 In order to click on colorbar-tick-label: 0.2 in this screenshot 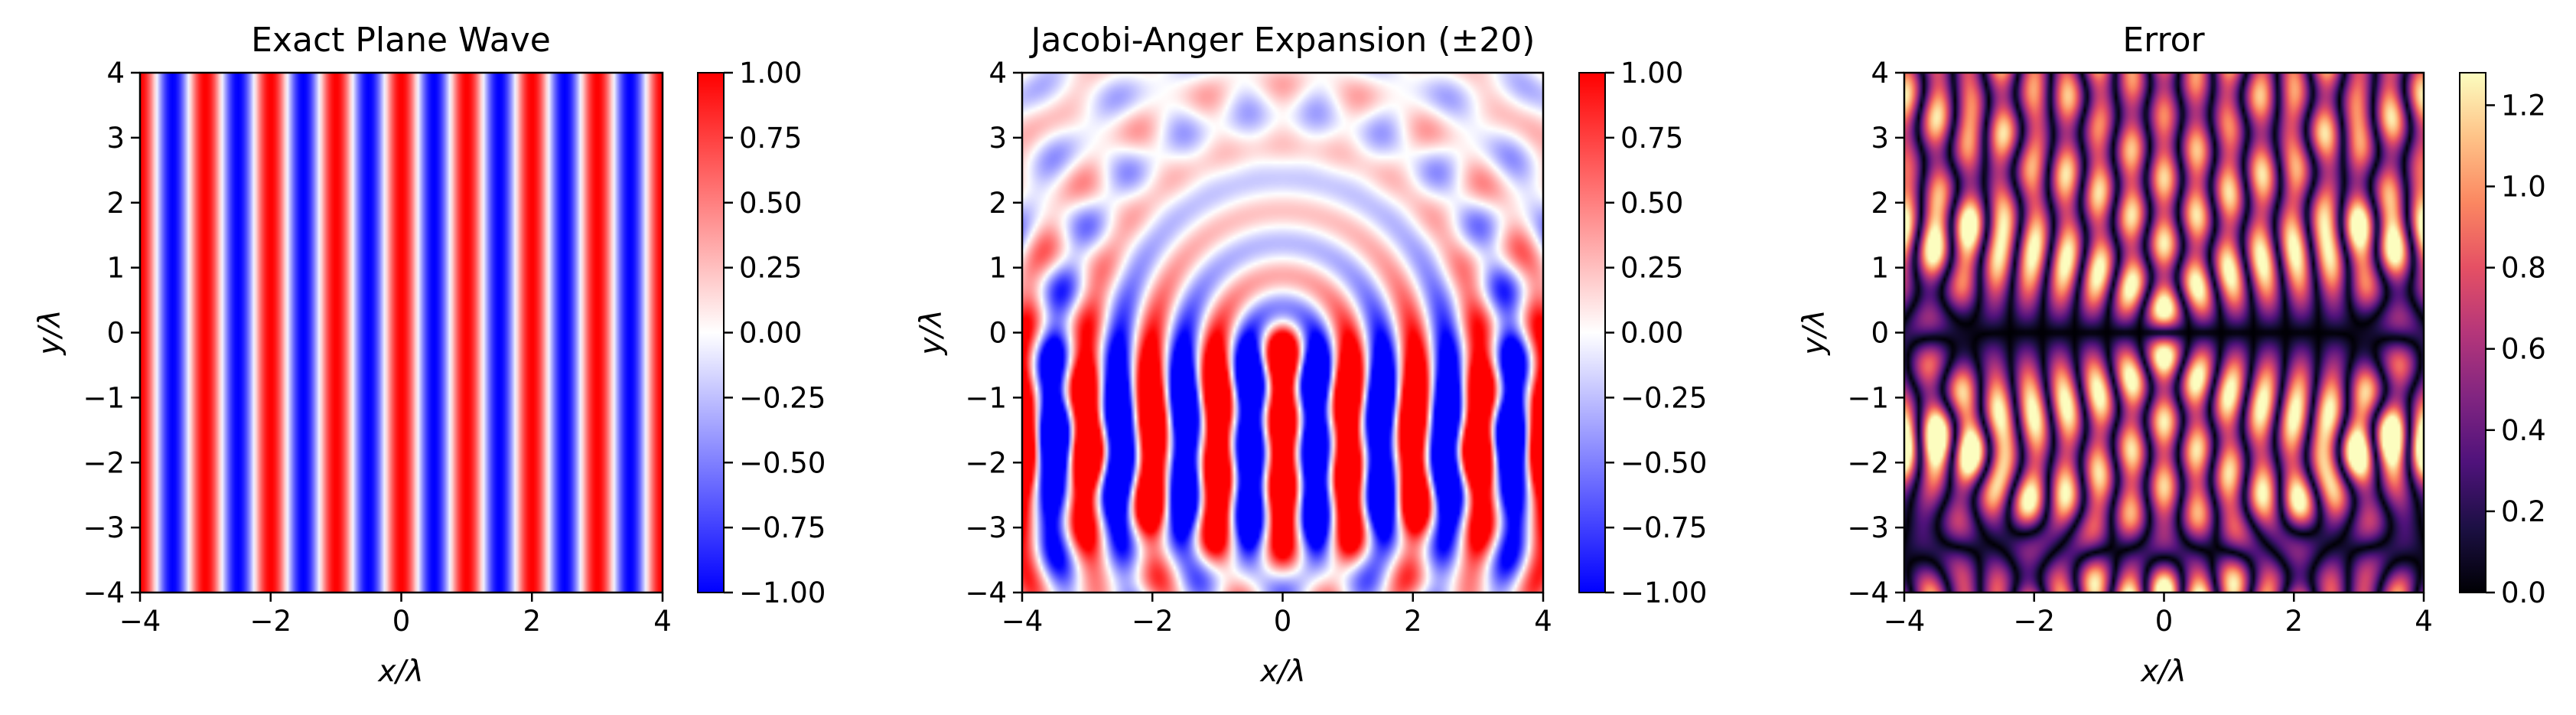, I will do `click(2524, 512)`.